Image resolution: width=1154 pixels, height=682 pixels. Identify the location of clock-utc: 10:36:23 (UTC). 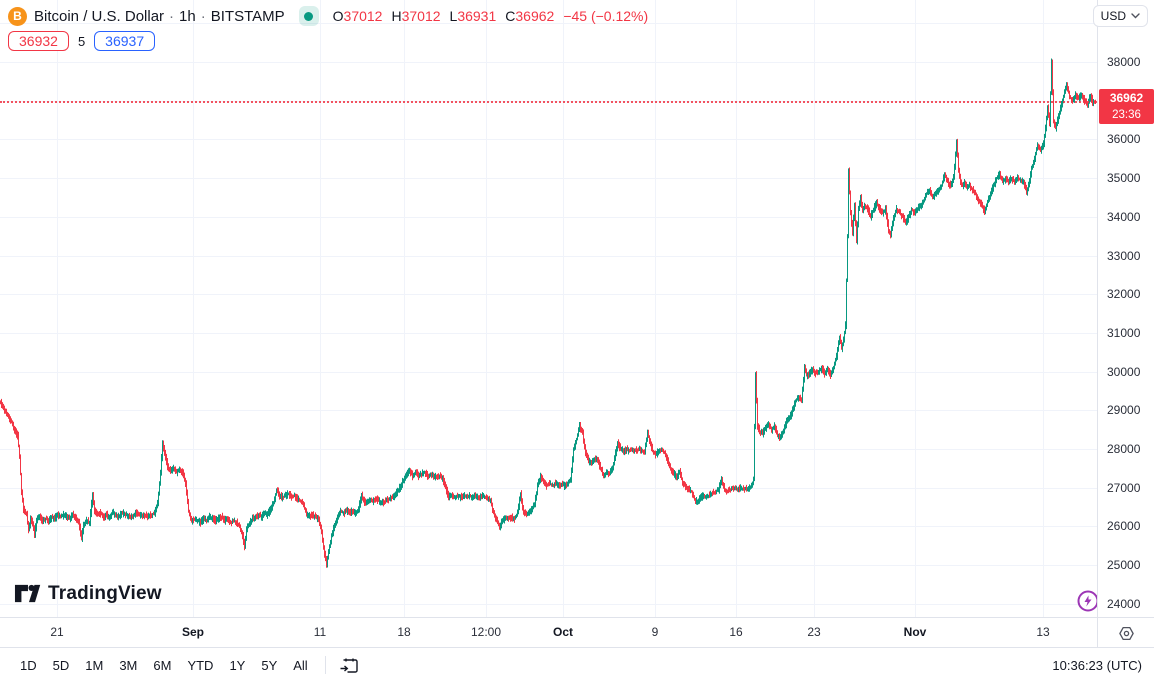
(1097, 665).